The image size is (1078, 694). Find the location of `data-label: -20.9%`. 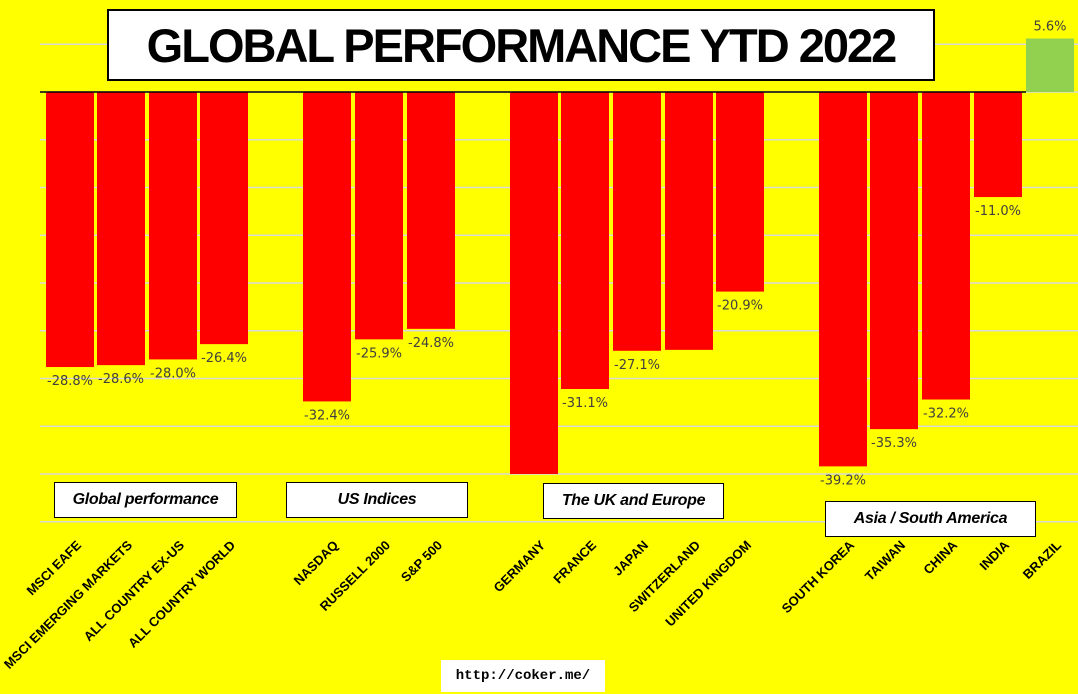

data-label: -20.9% is located at coordinates (740, 306).